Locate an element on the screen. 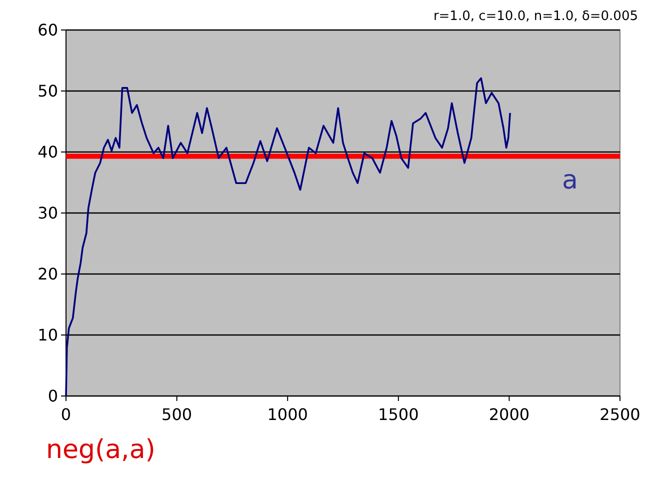 This screenshot has width=660, height=491. y-tick-label: 20 is located at coordinates (48, 274).